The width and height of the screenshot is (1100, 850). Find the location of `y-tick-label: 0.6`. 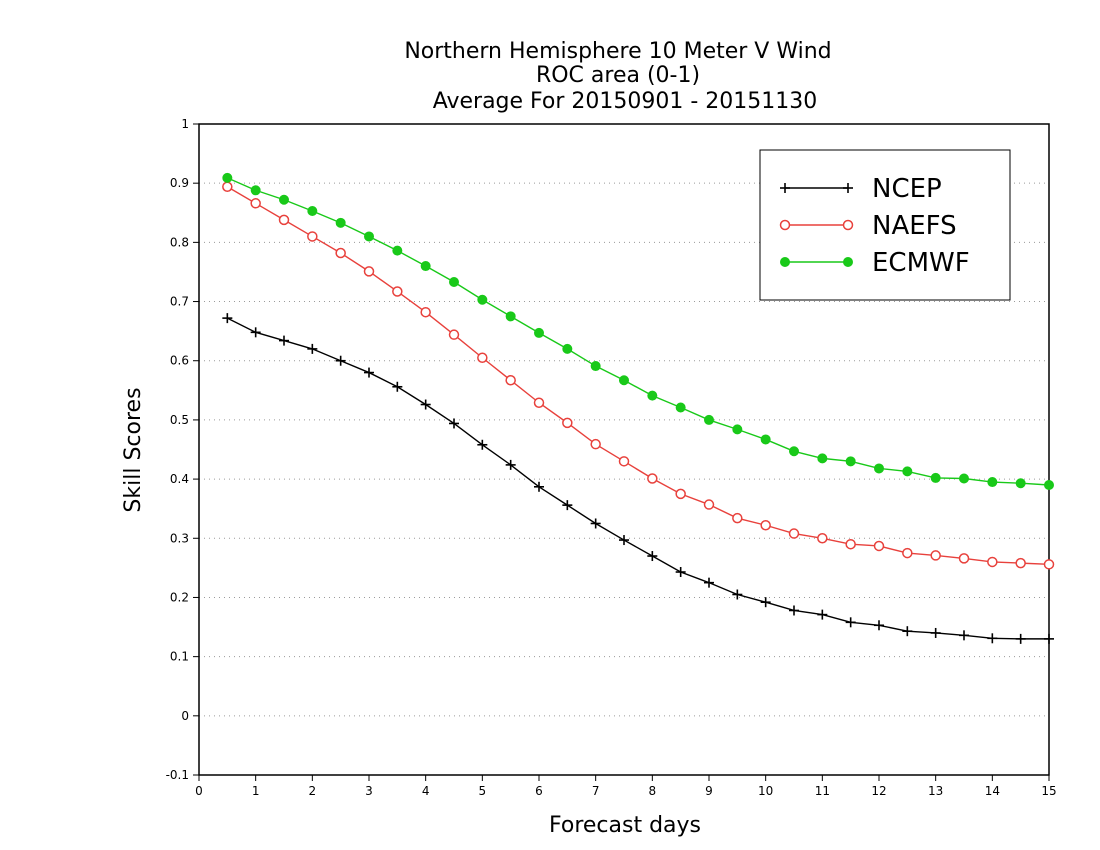

y-tick-label: 0.6 is located at coordinates (179, 361).